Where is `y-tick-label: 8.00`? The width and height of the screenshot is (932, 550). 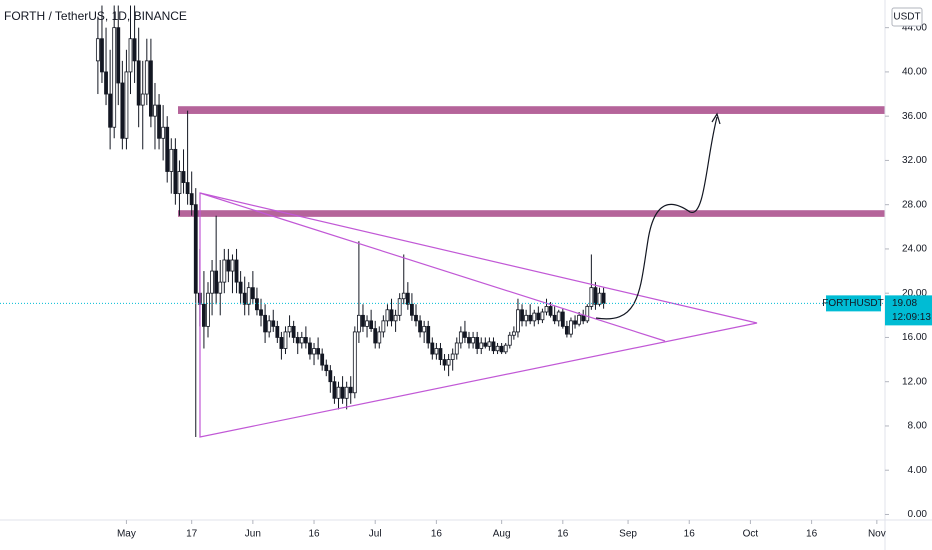
y-tick-label: 8.00 is located at coordinates (918, 426).